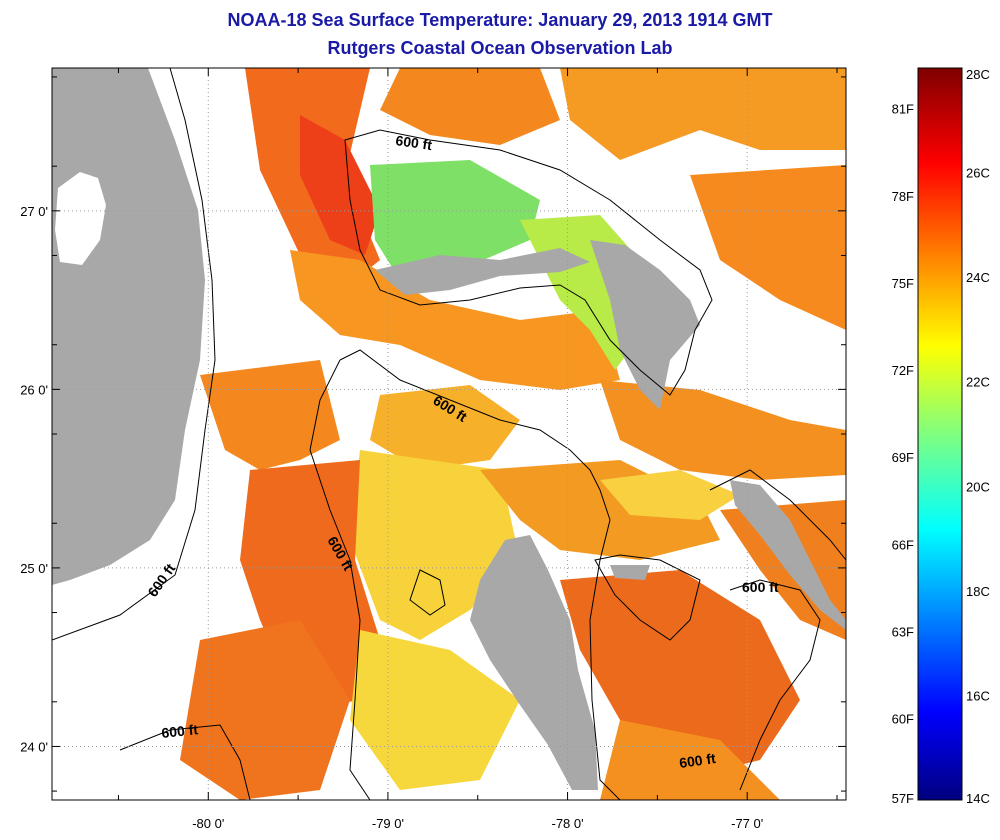 This screenshot has width=1000, height=840. I want to click on land-eleuthera, so click(788, 555).